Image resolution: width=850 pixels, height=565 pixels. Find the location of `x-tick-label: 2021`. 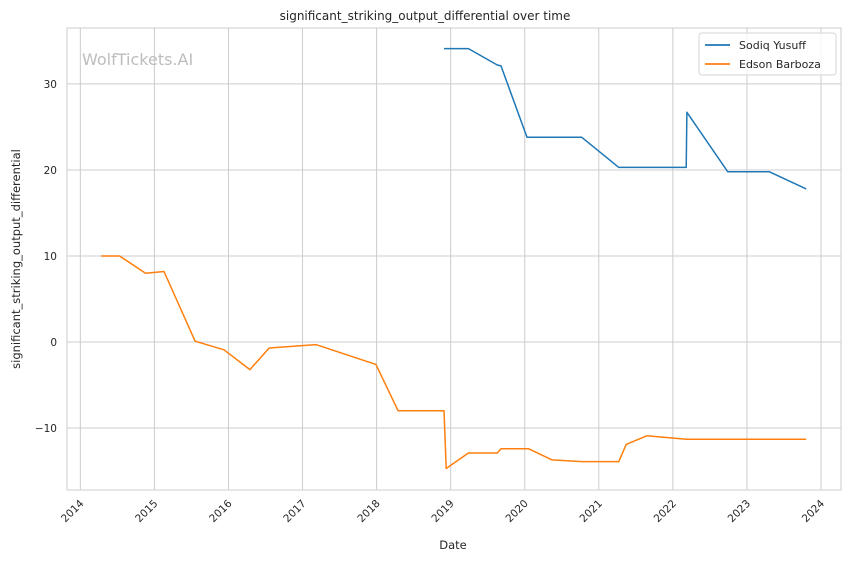

x-tick-label: 2021 is located at coordinates (591, 511).